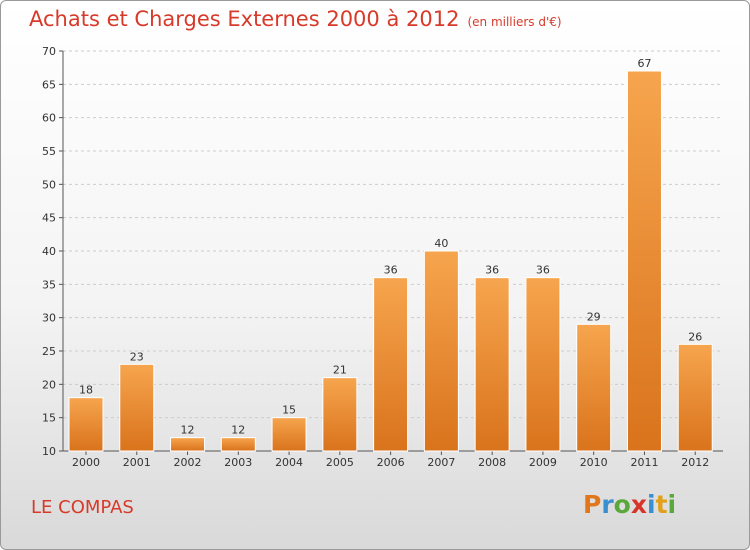 The image size is (750, 550). Describe the element at coordinates (340, 462) in the screenshot. I see `x-tick-label-2005: 2005` at that location.